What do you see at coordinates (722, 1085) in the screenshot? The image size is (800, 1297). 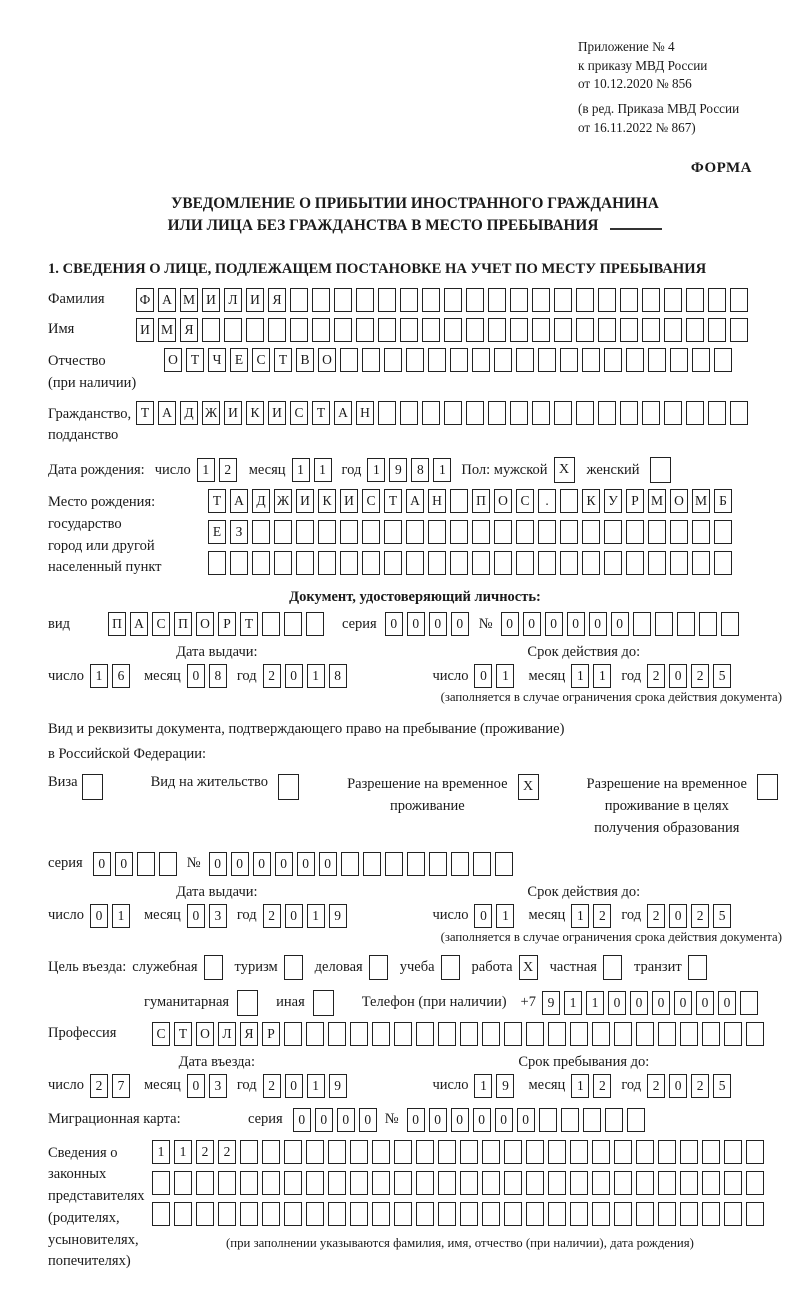 I see `char-cell: 5` at bounding box center [722, 1085].